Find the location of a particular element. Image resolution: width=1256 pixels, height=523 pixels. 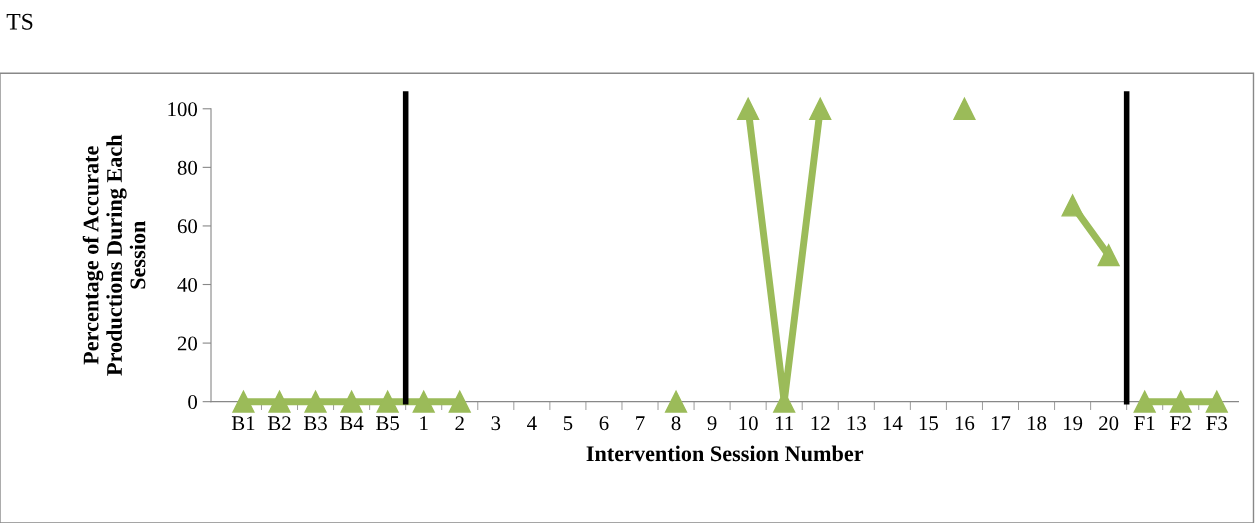

x-tick-label: 13 is located at coordinates (856, 423).